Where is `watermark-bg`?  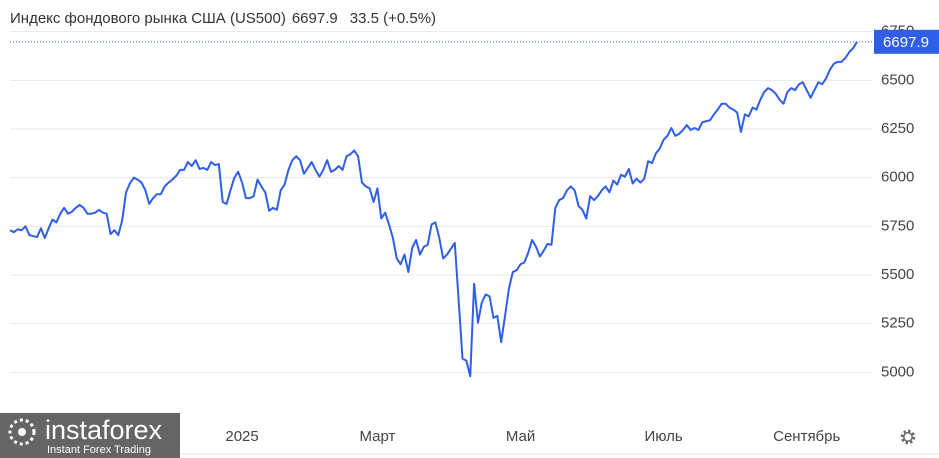
watermark-bg is located at coordinates (90, 435).